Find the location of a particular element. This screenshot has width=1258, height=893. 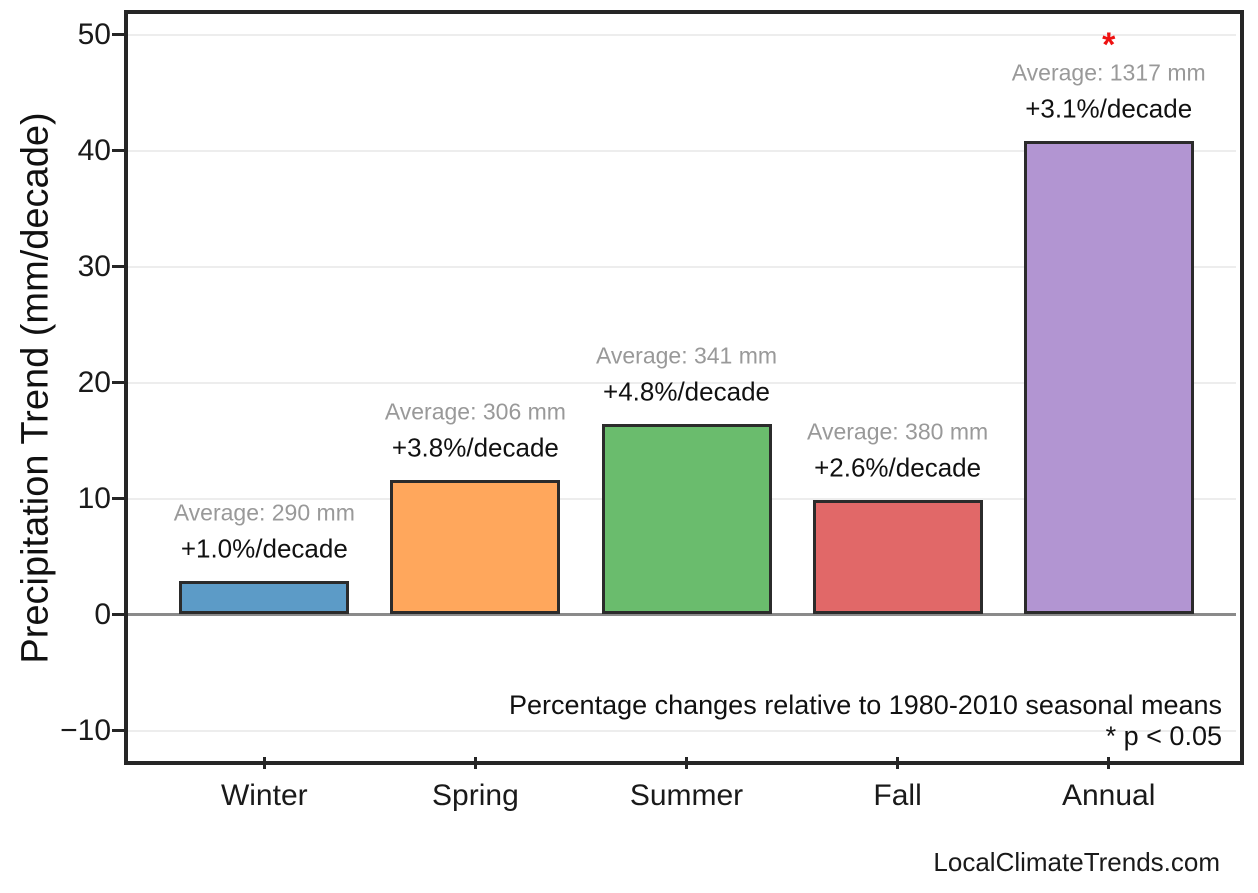

trend-label: +4.8%/decade is located at coordinates (686, 391).